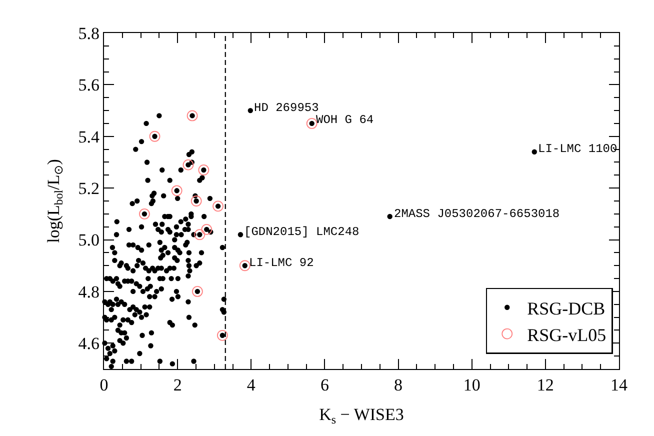 This screenshot has height=436, width=654. What do you see at coordinates (619, 385) in the screenshot?
I see `x-tick-label: 14` at bounding box center [619, 385].